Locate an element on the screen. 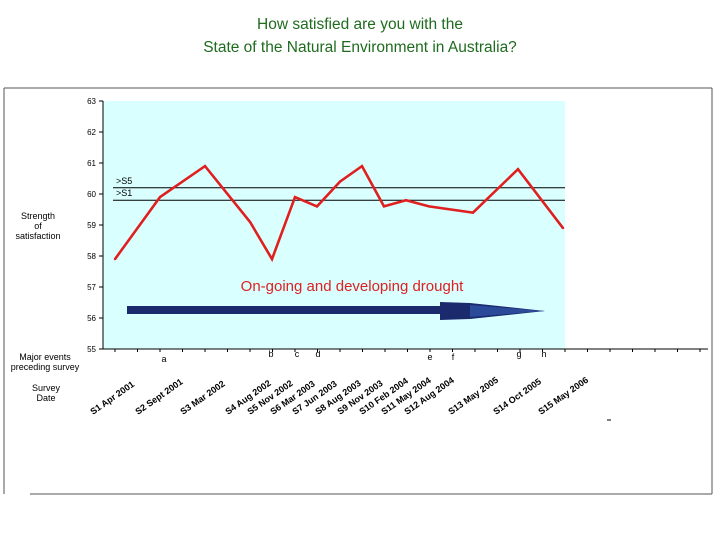  event-marker: h is located at coordinates (543, 354).